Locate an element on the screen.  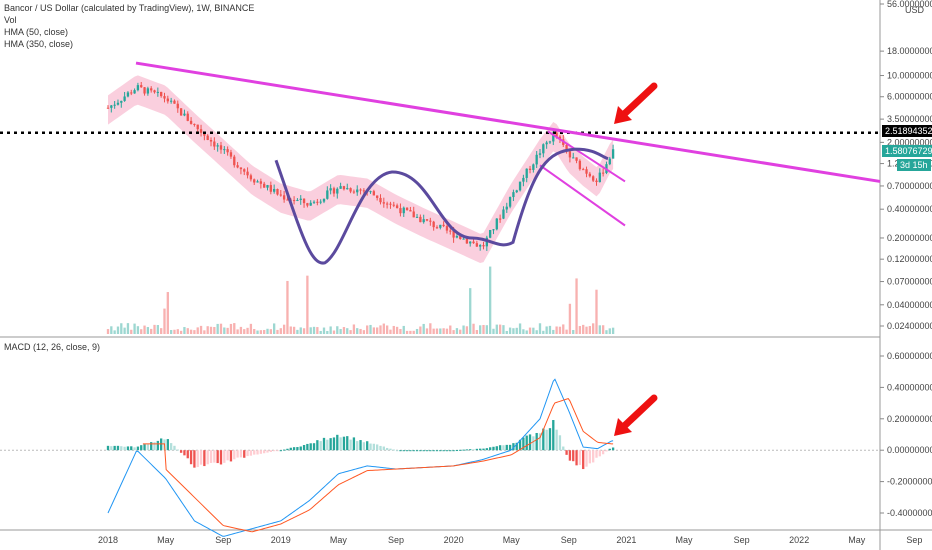
macd-arrow-head is located at coordinates (623, 427).